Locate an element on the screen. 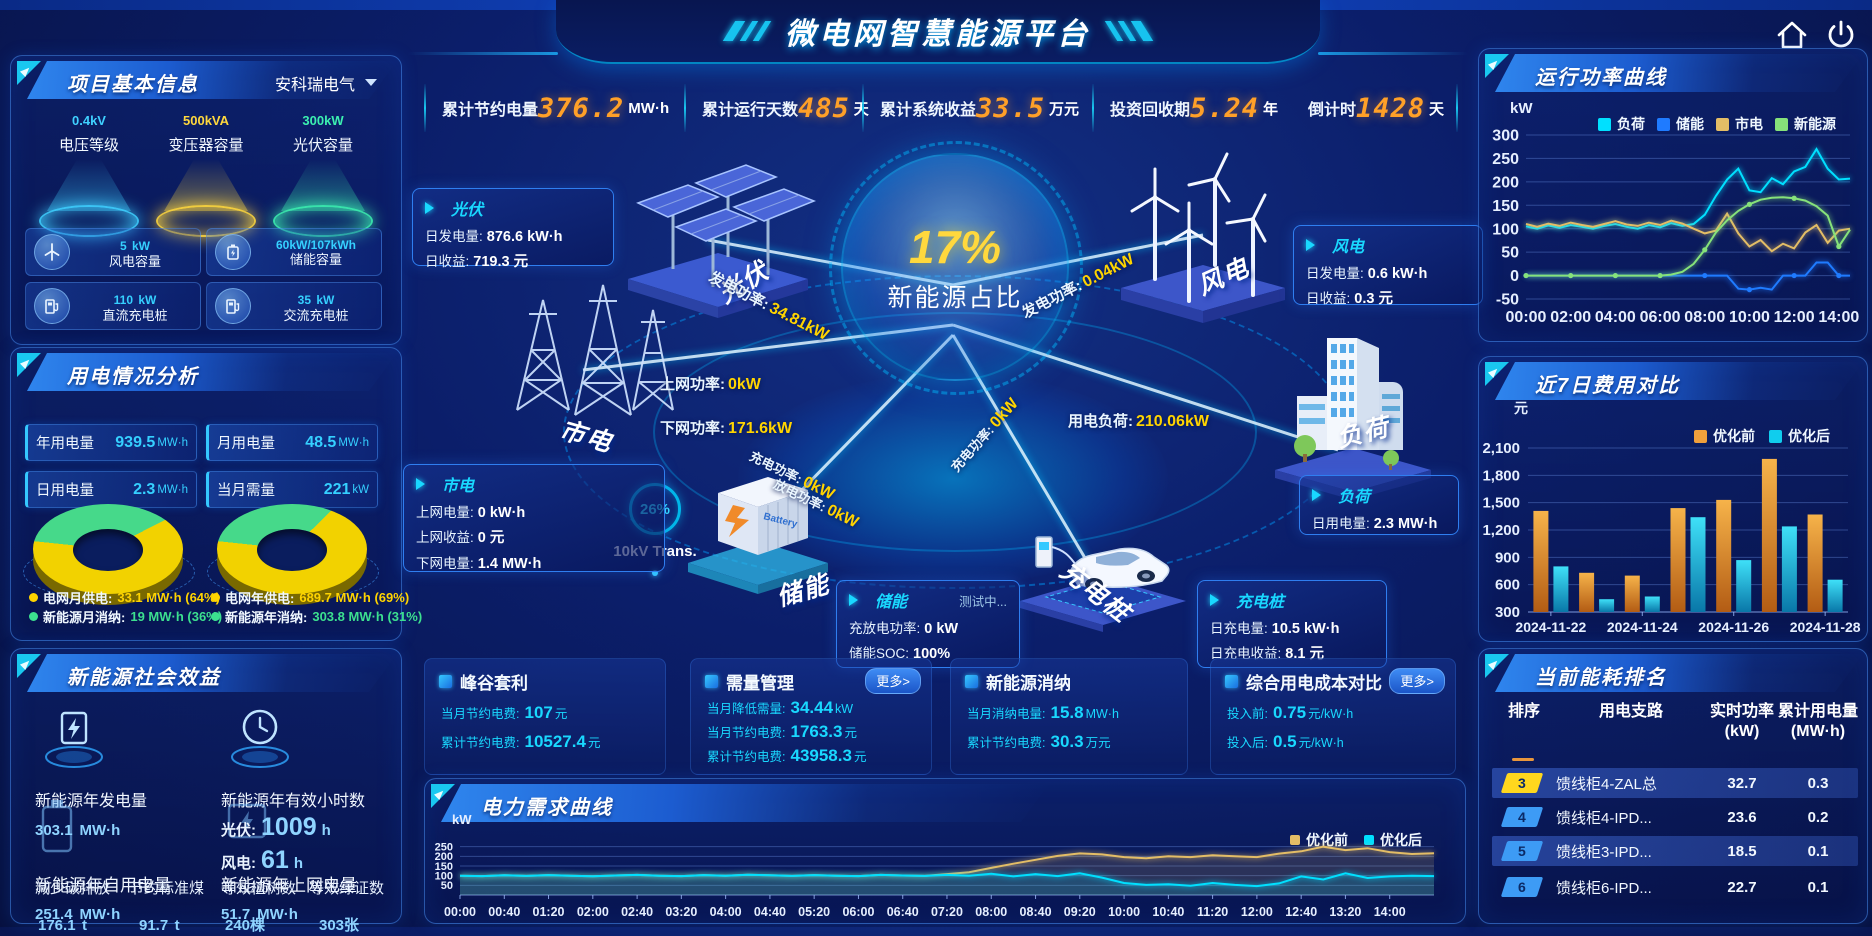  panel-title: 新能源社会效益 is located at coordinates (144, 678).